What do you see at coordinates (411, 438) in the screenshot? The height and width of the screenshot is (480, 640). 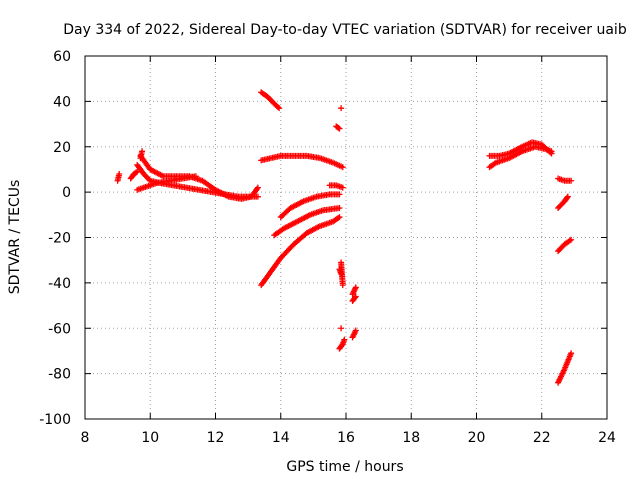 I see `x-tick-label: 18` at bounding box center [411, 438].